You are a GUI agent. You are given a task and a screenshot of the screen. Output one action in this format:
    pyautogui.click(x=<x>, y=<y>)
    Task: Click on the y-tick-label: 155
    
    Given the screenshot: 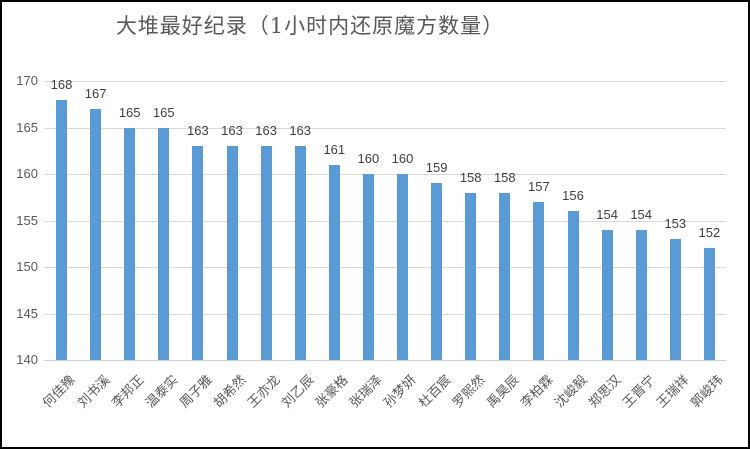 What is the action you would take?
    pyautogui.click(x=27, y=220)
    